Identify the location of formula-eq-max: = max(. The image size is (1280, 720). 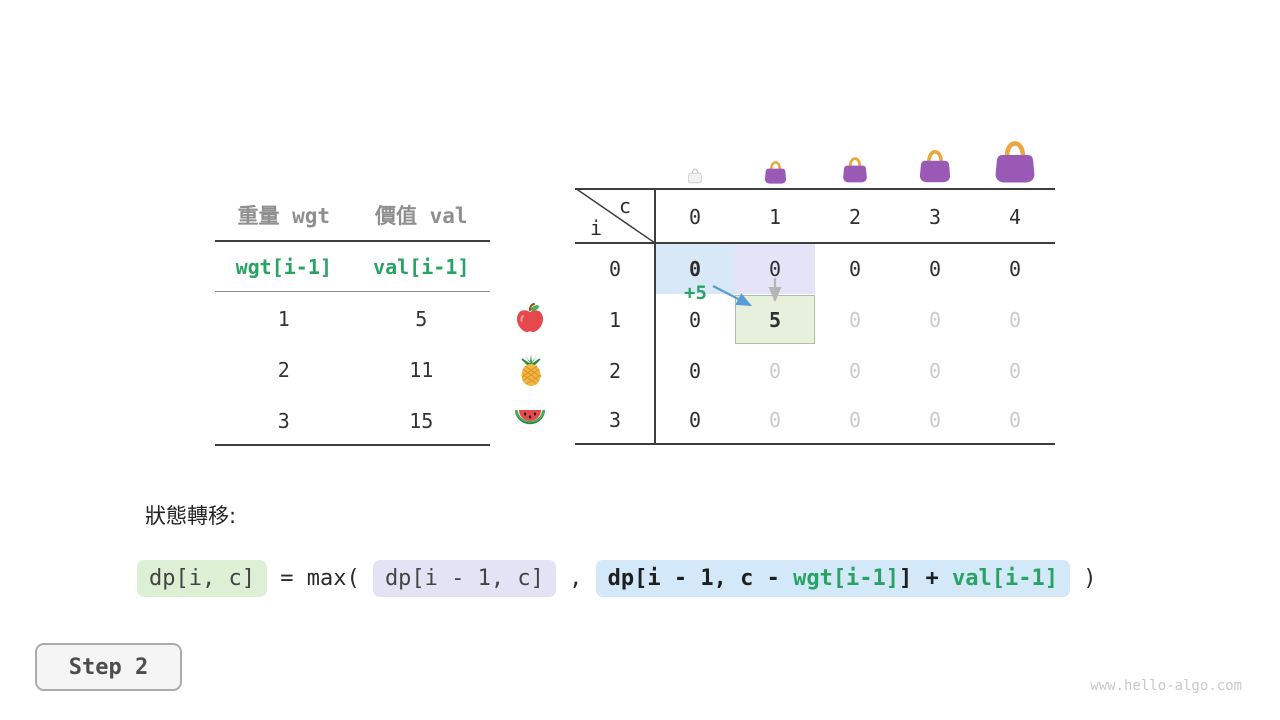
(319, 578).